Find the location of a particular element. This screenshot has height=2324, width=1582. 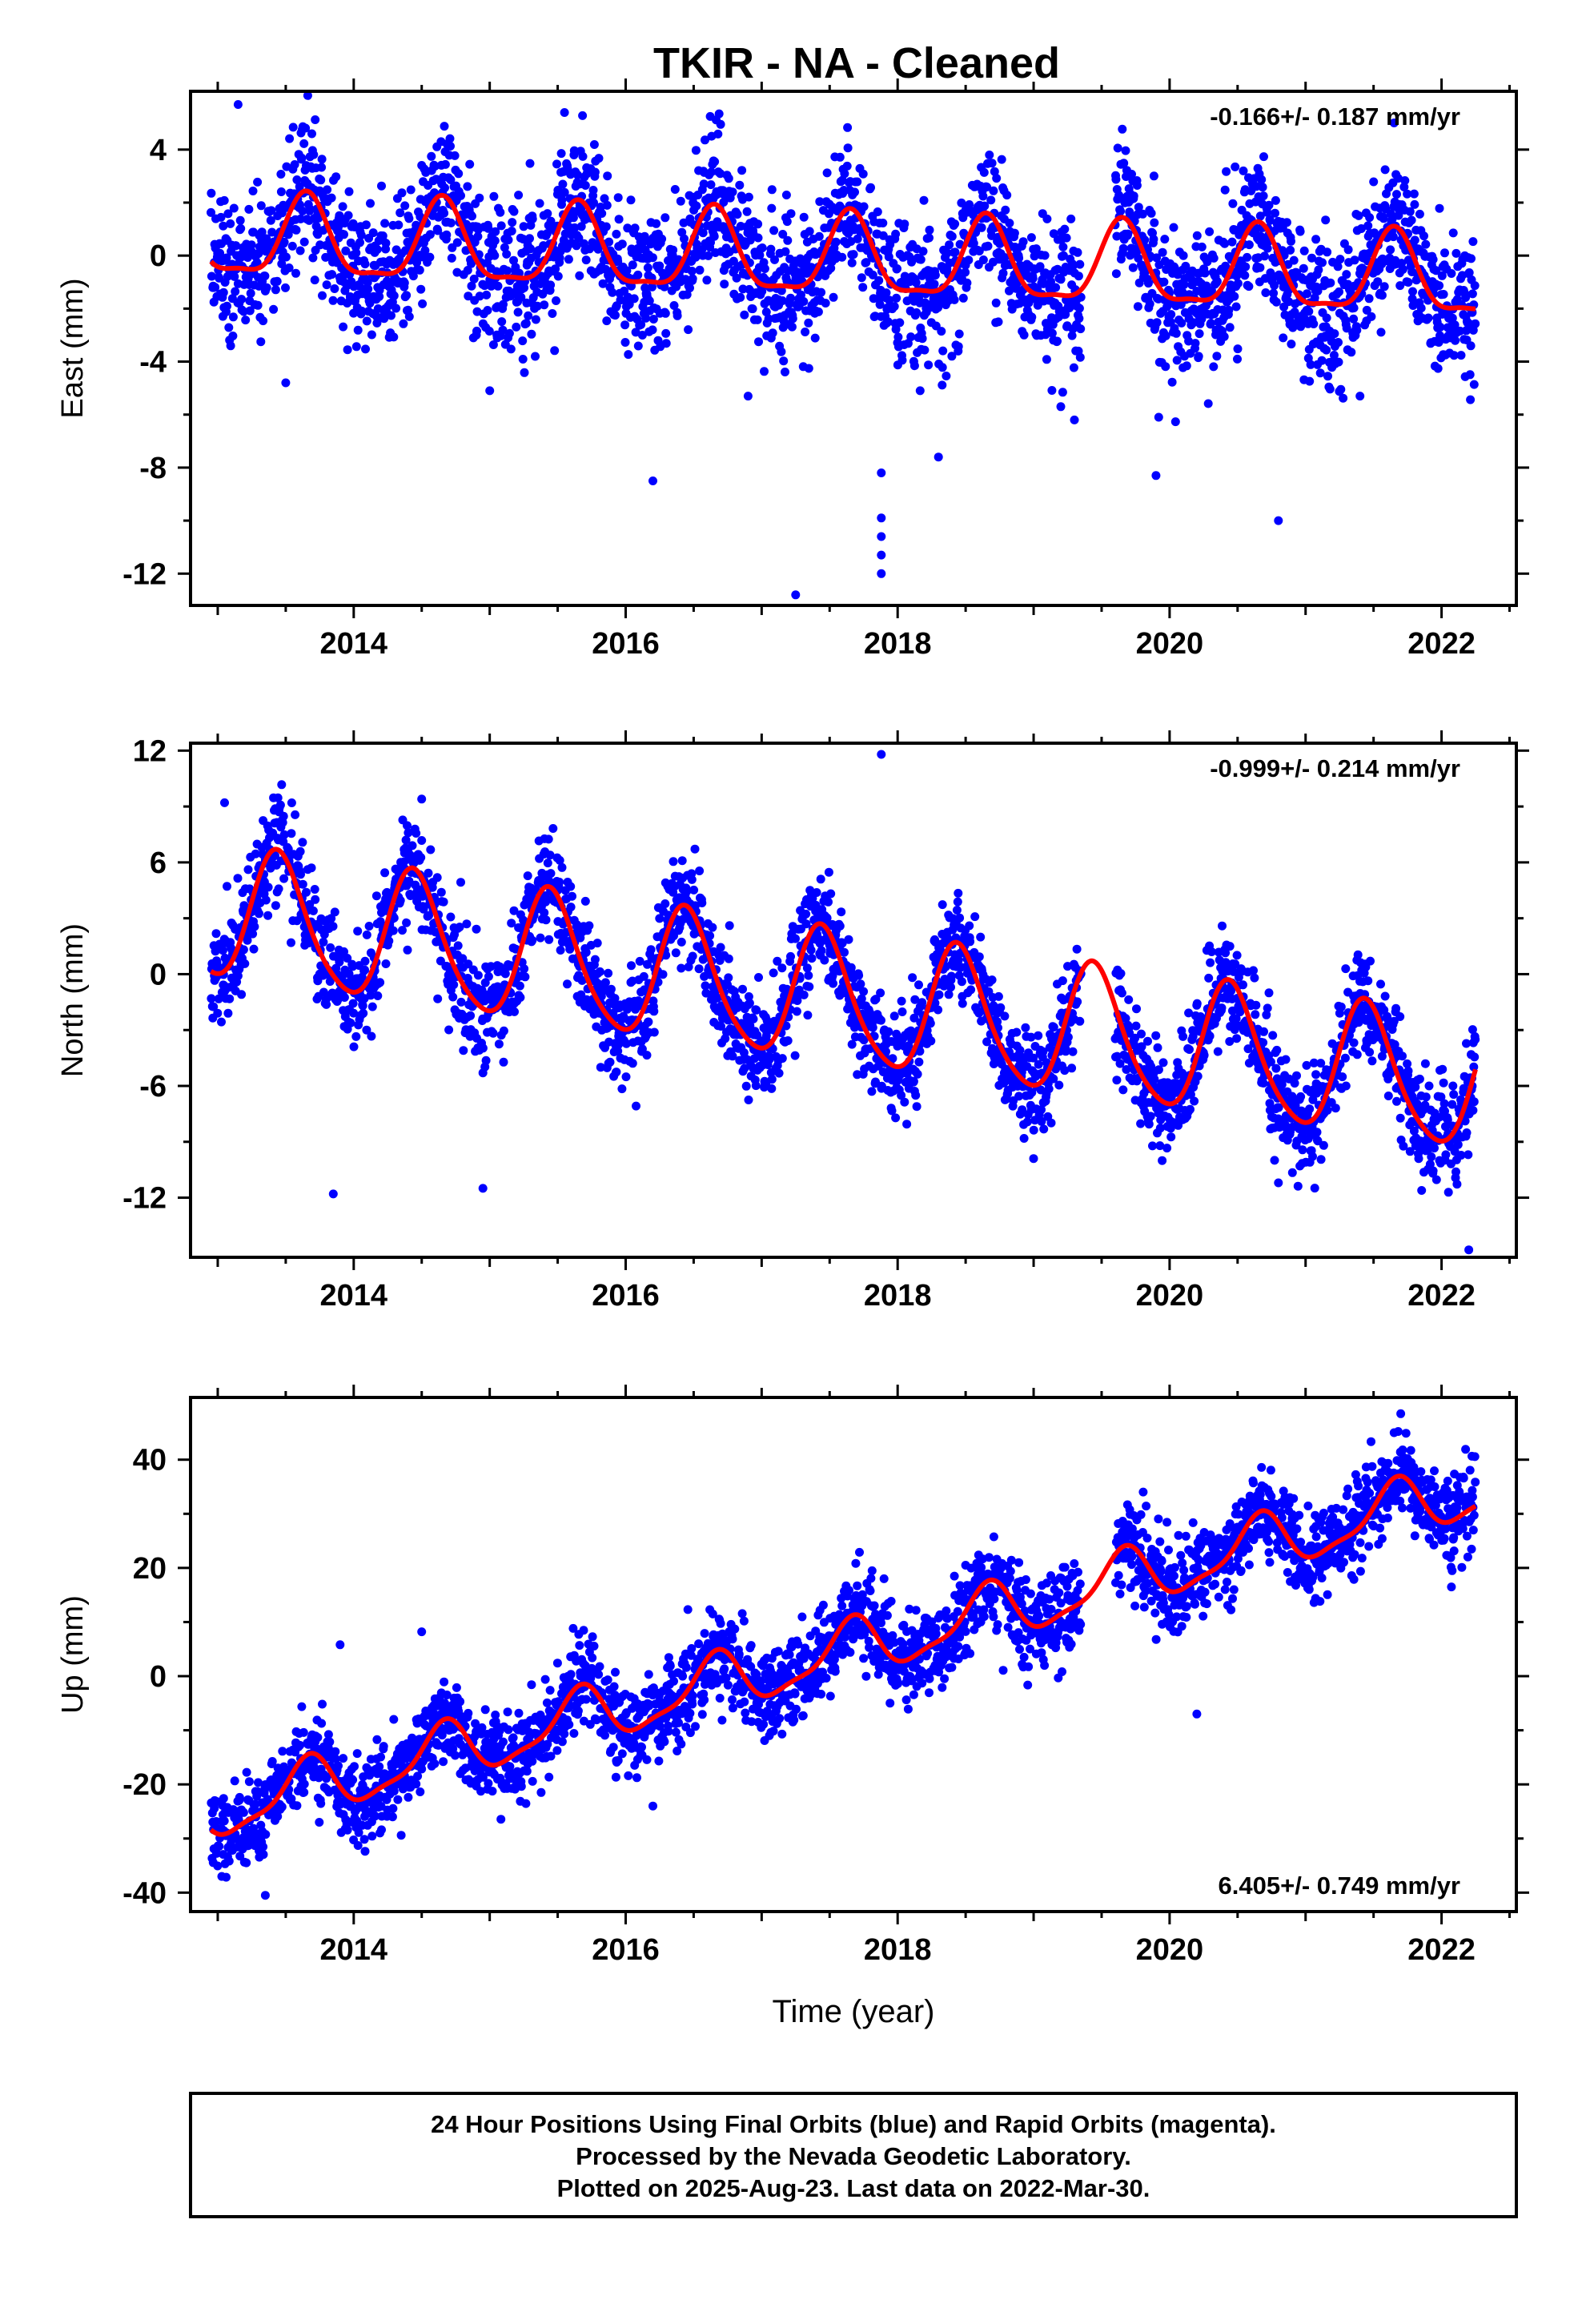

east-y-axis-label: East (mm) is located at coordinates (73, 348).